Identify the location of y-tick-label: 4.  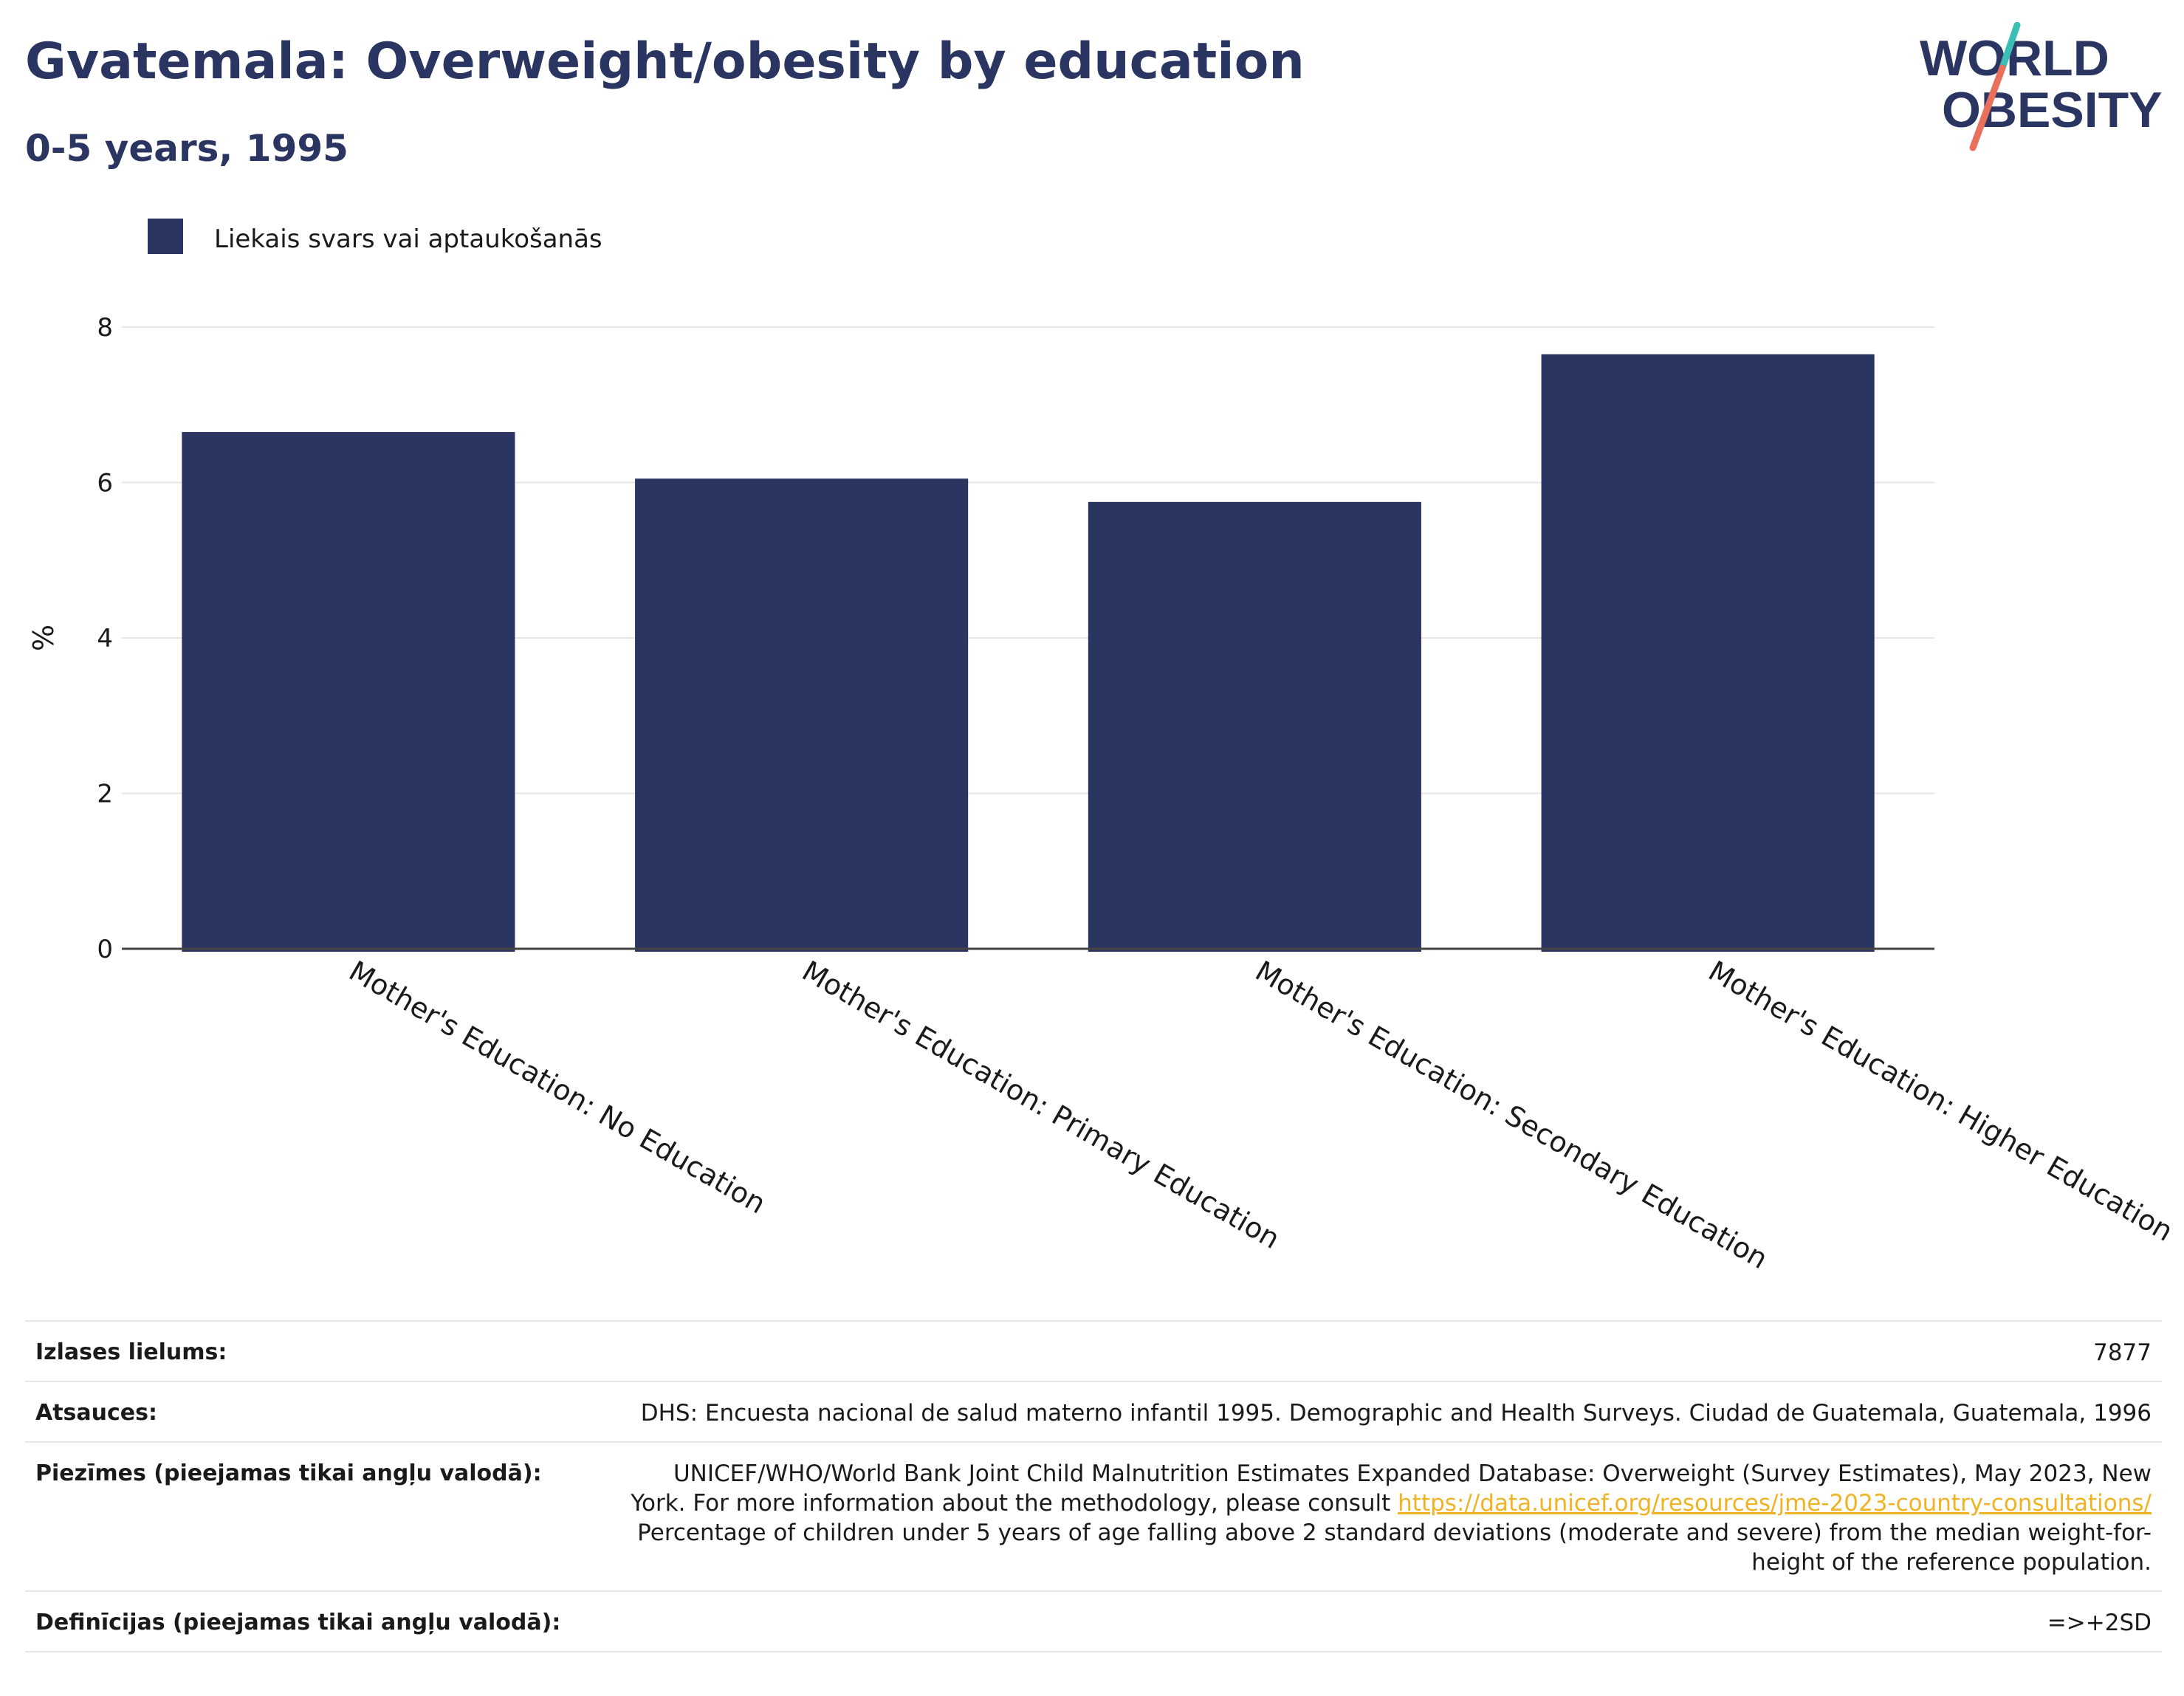
(105, 638).